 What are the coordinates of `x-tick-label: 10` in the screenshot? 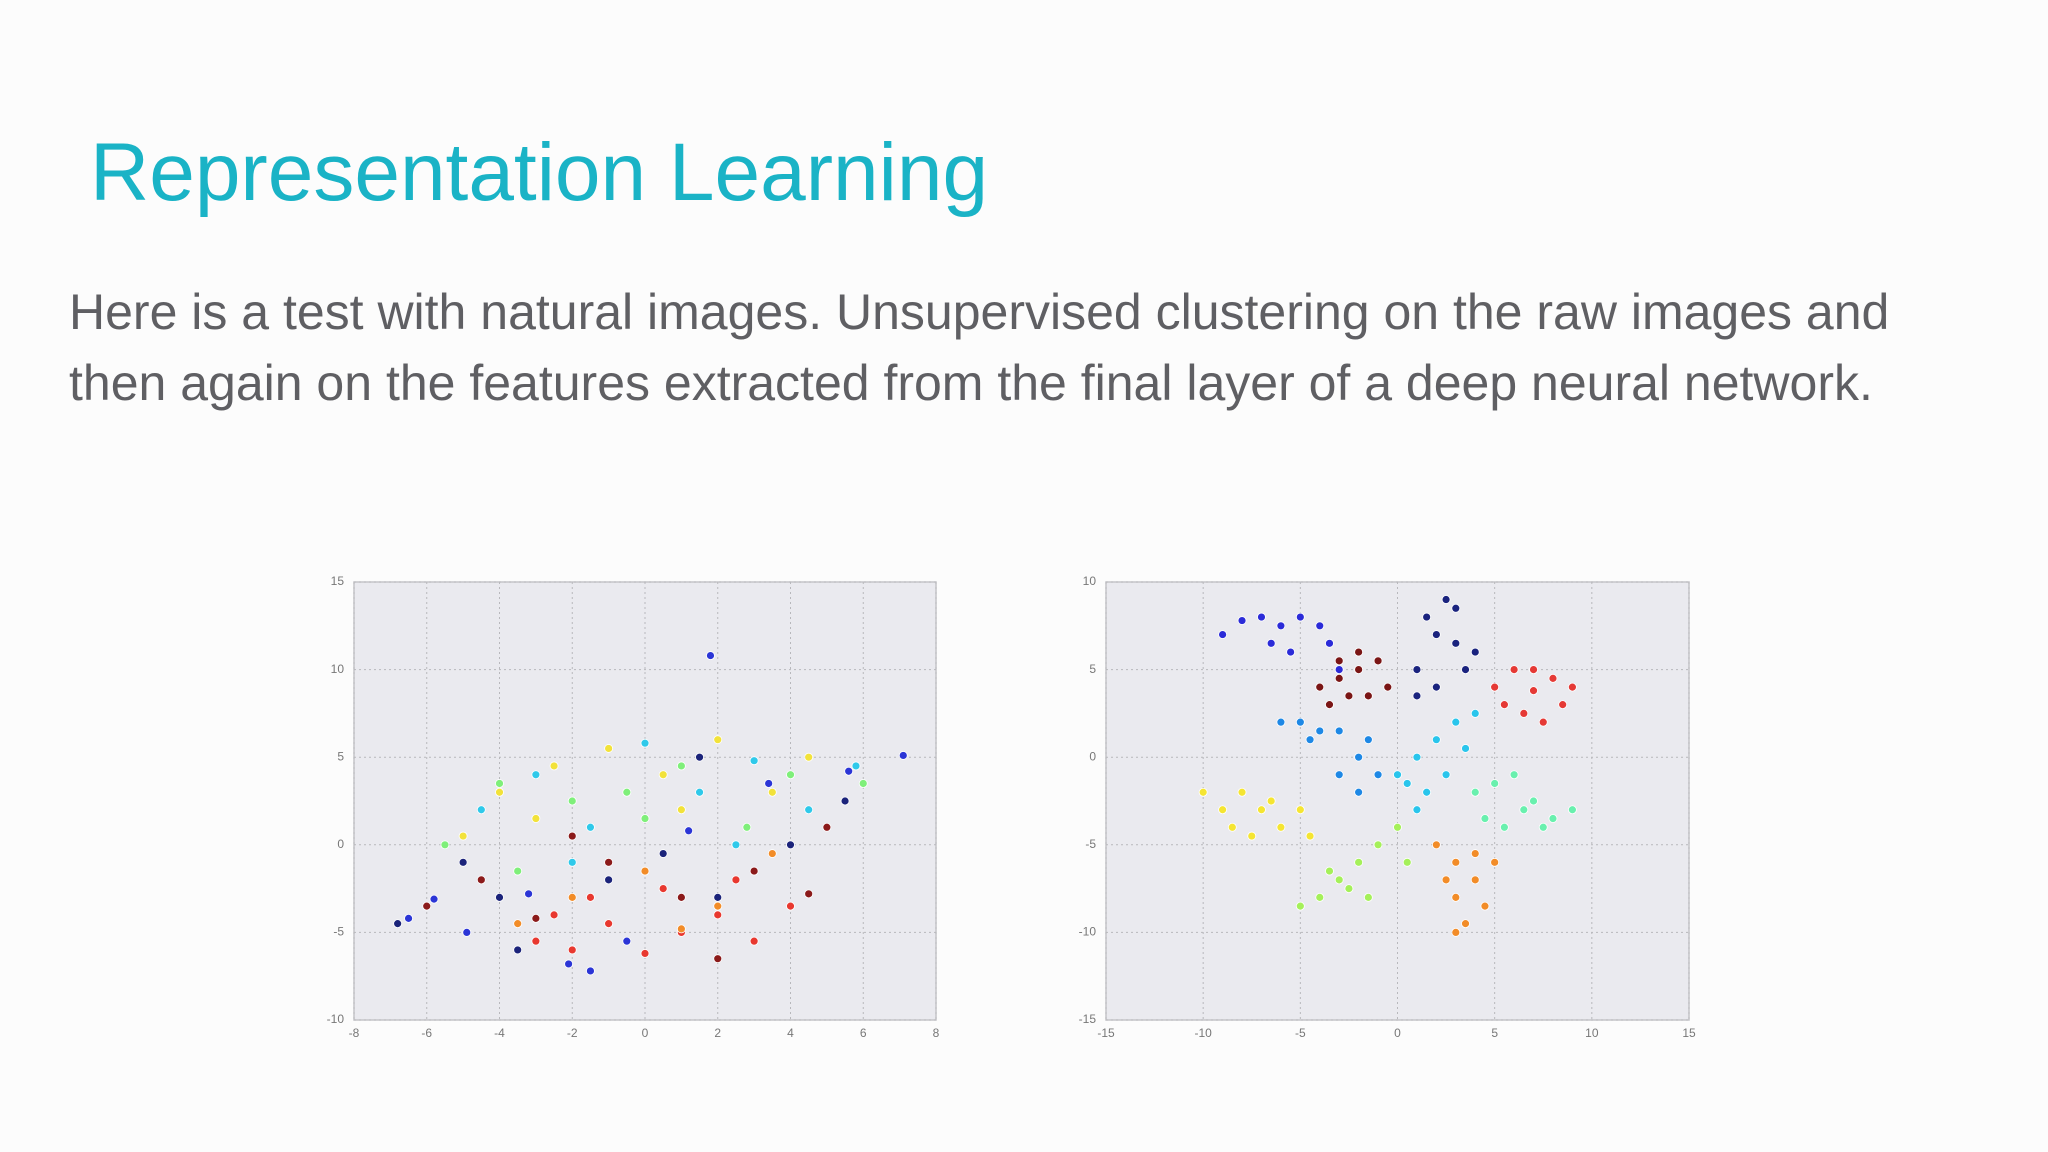 It's located at (1592, 1033).